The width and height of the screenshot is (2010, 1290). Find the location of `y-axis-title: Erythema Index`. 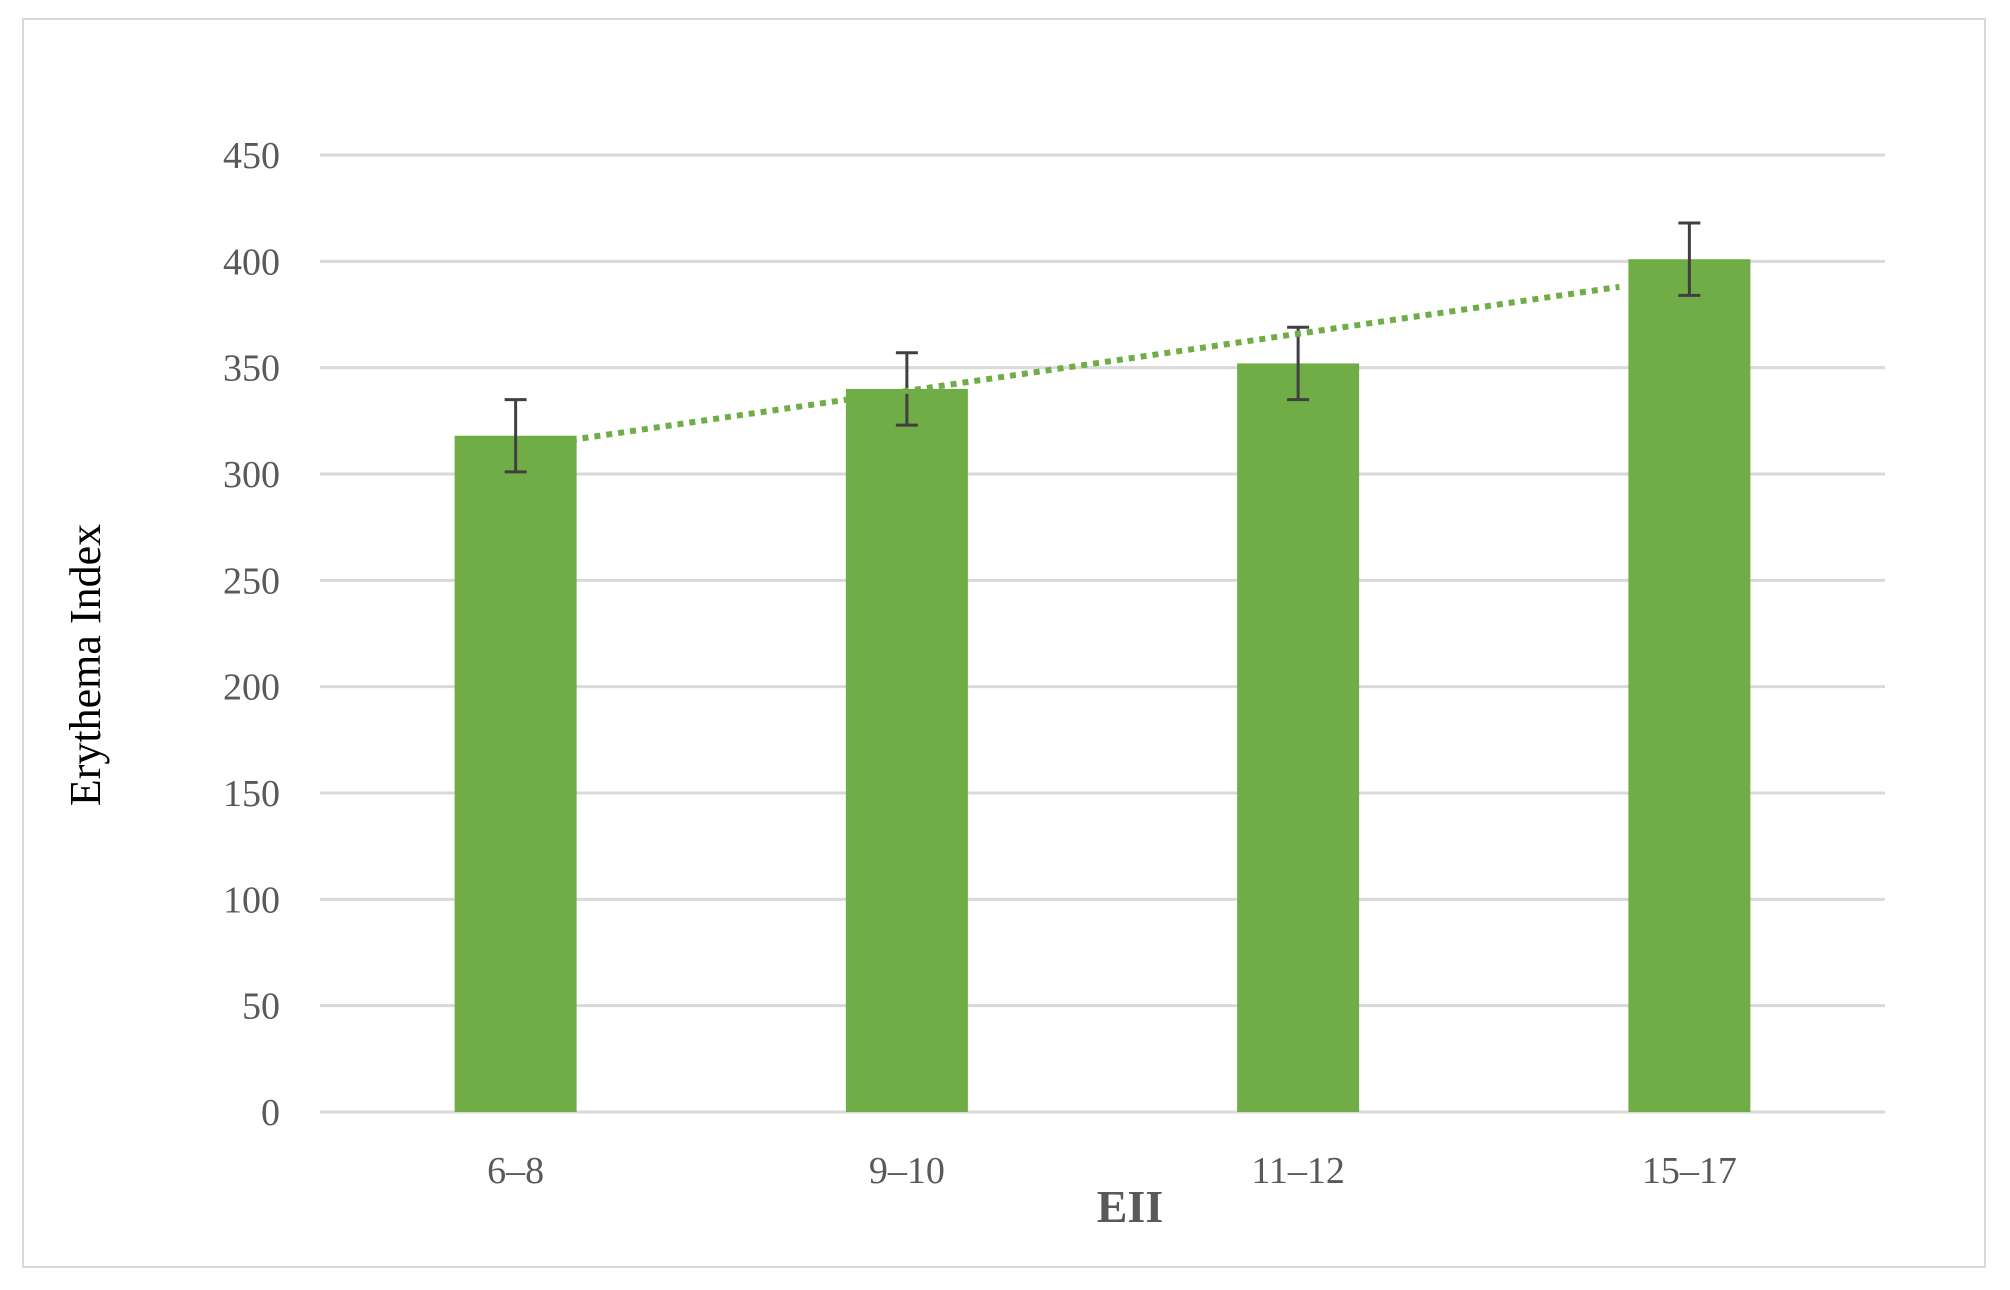

y-axis-title: Erythema Index is located at coordinates (85, 665).